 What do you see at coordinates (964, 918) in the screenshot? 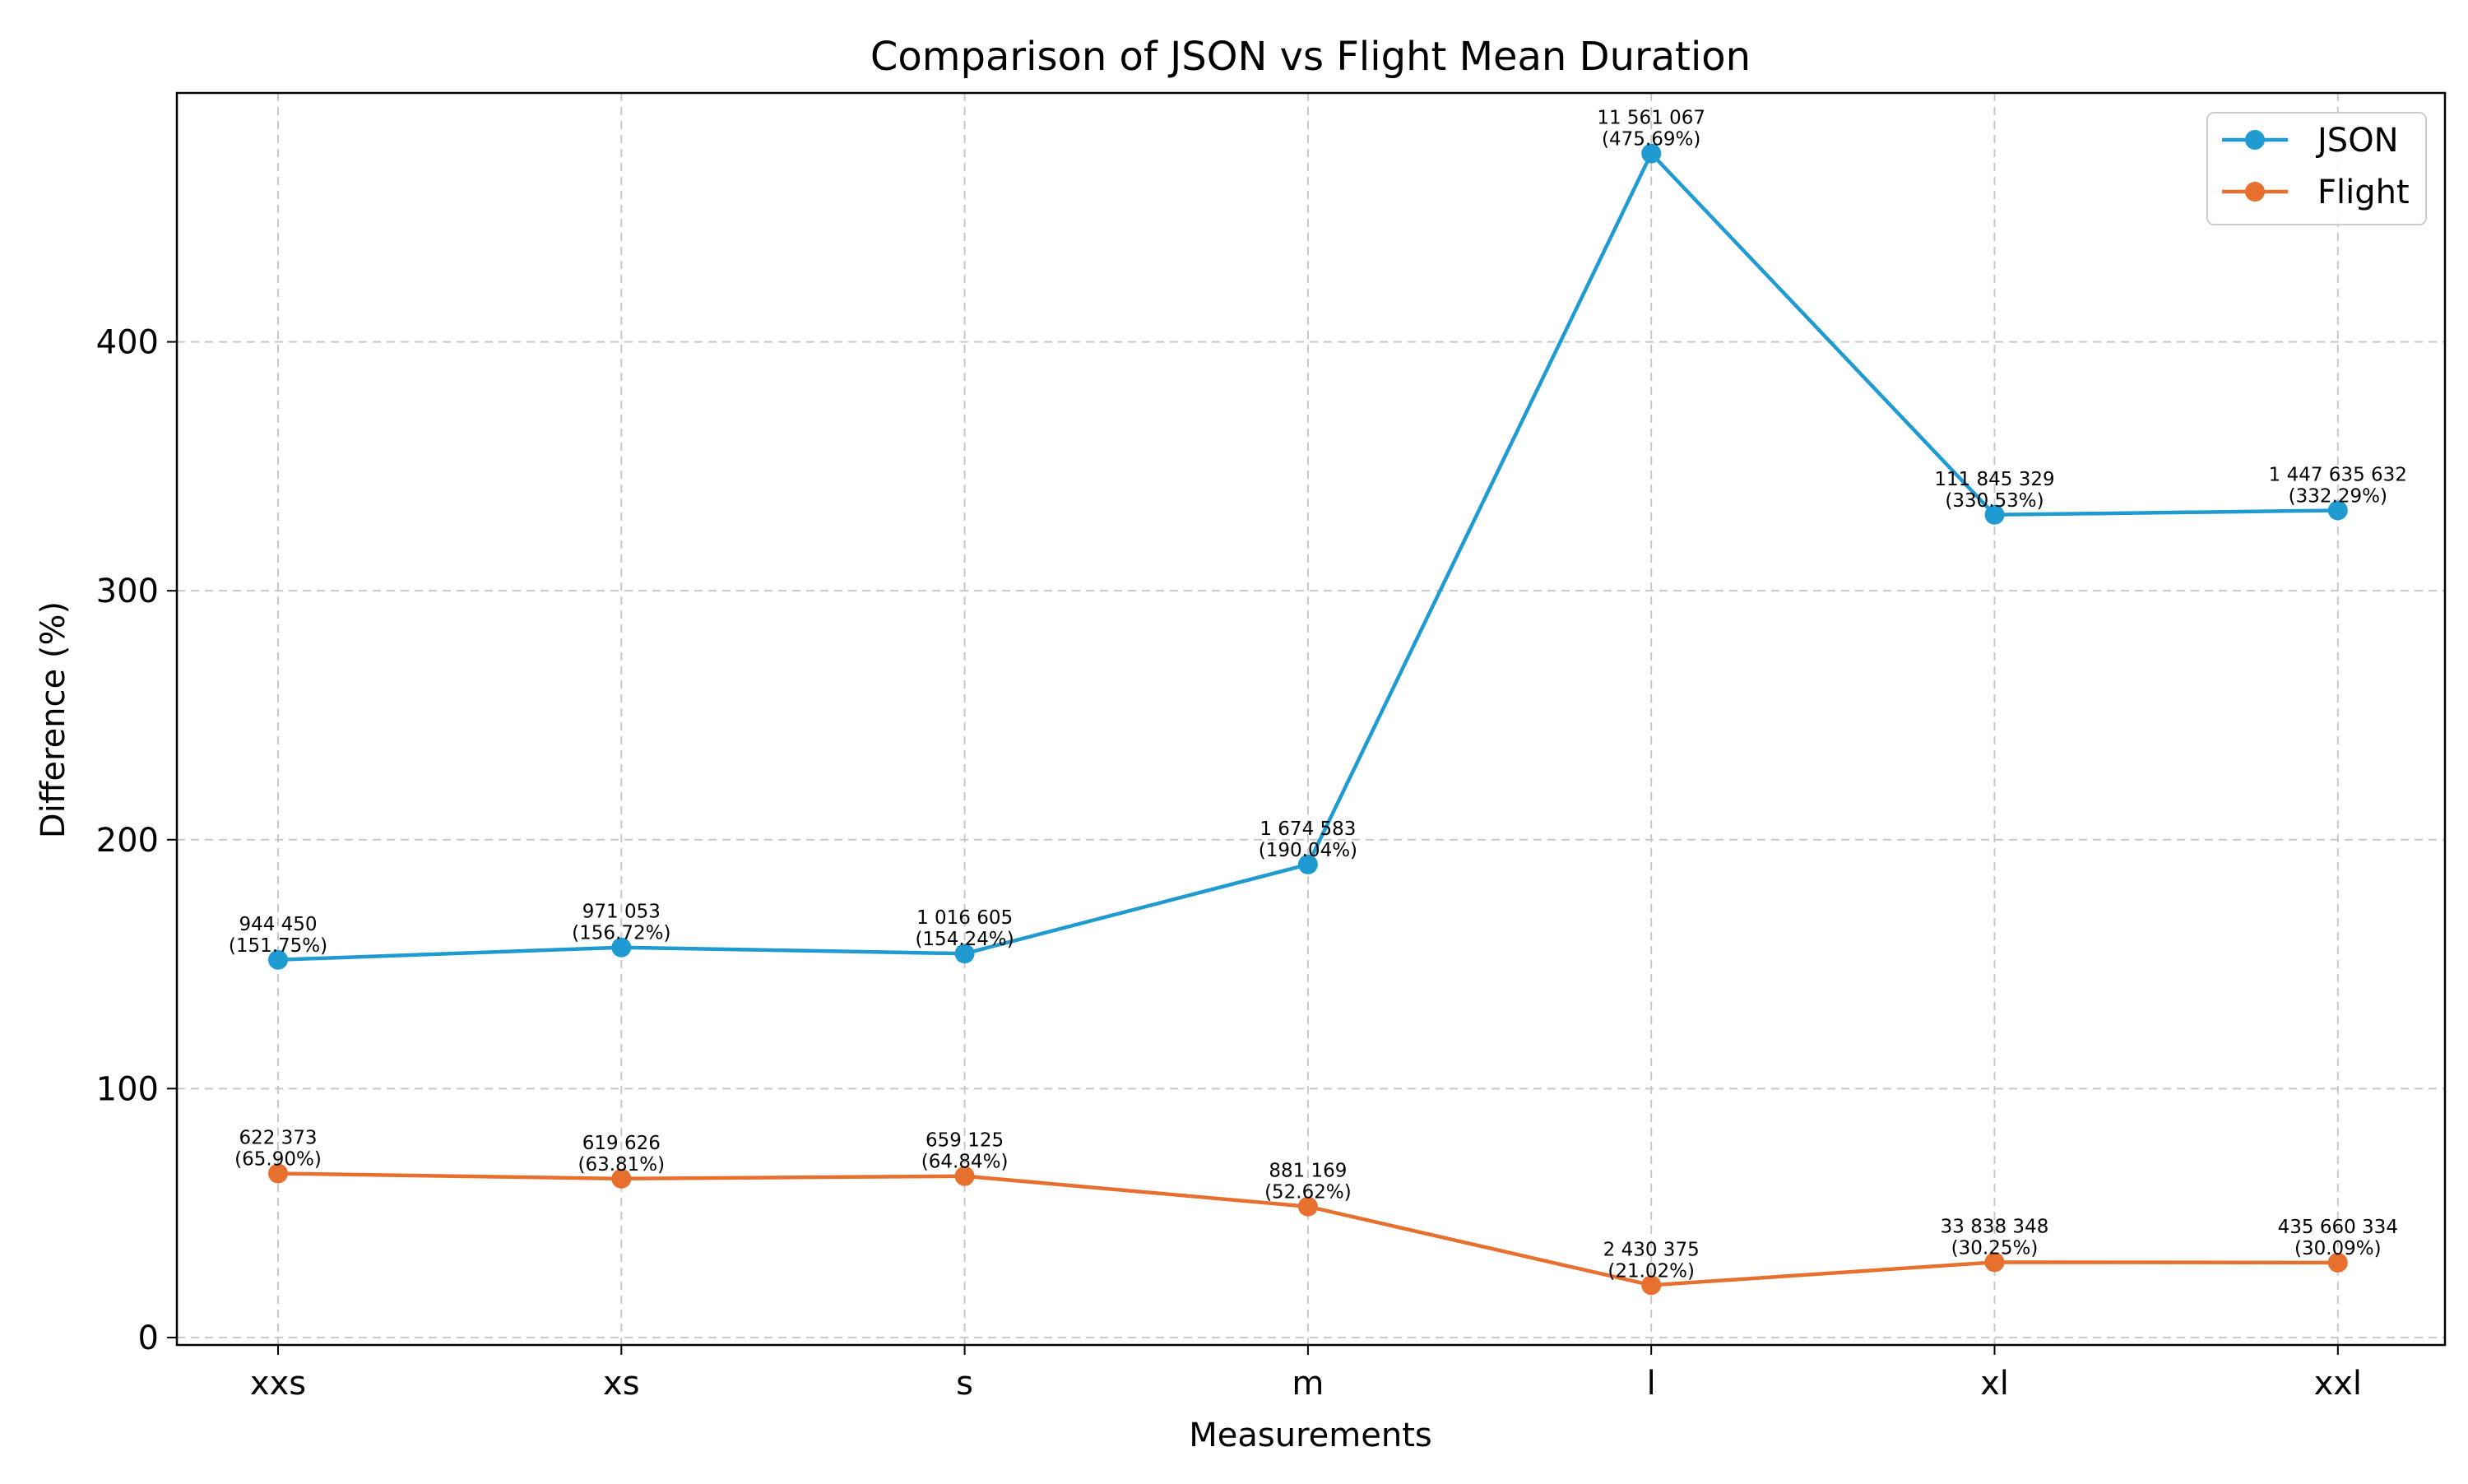
I see `data-label: 1 016 605` at bounding box center [964, 918].